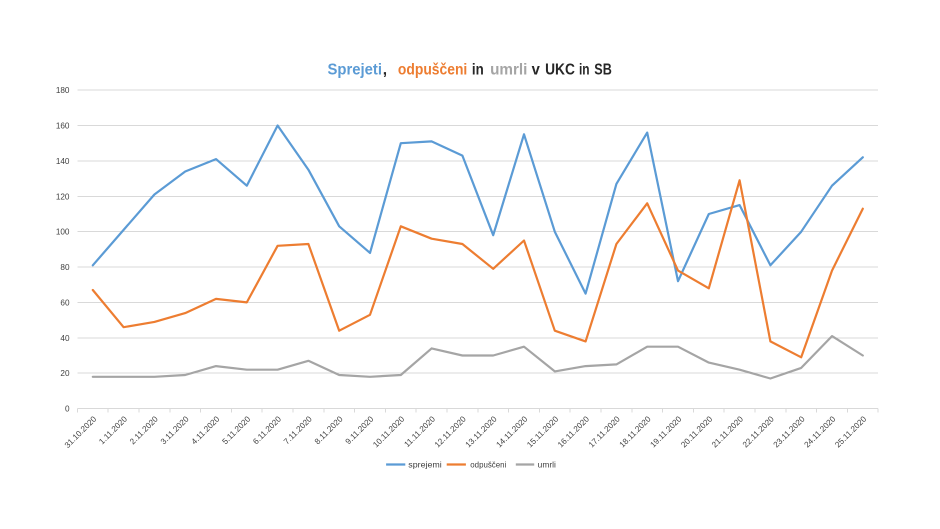 Image resolution: width=940 pixels, height=529 pixels. Describe the element at coordinates (63, 90) in the screenshot. I see `svg-text: 180` at that location.